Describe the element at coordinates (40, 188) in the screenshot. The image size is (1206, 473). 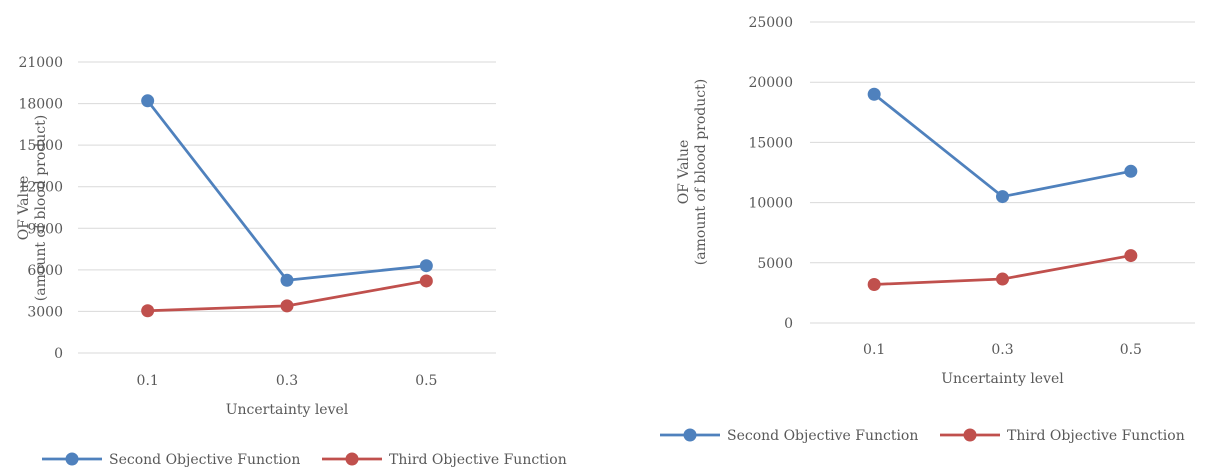
I see `y-tick-label: 12000` at that location.